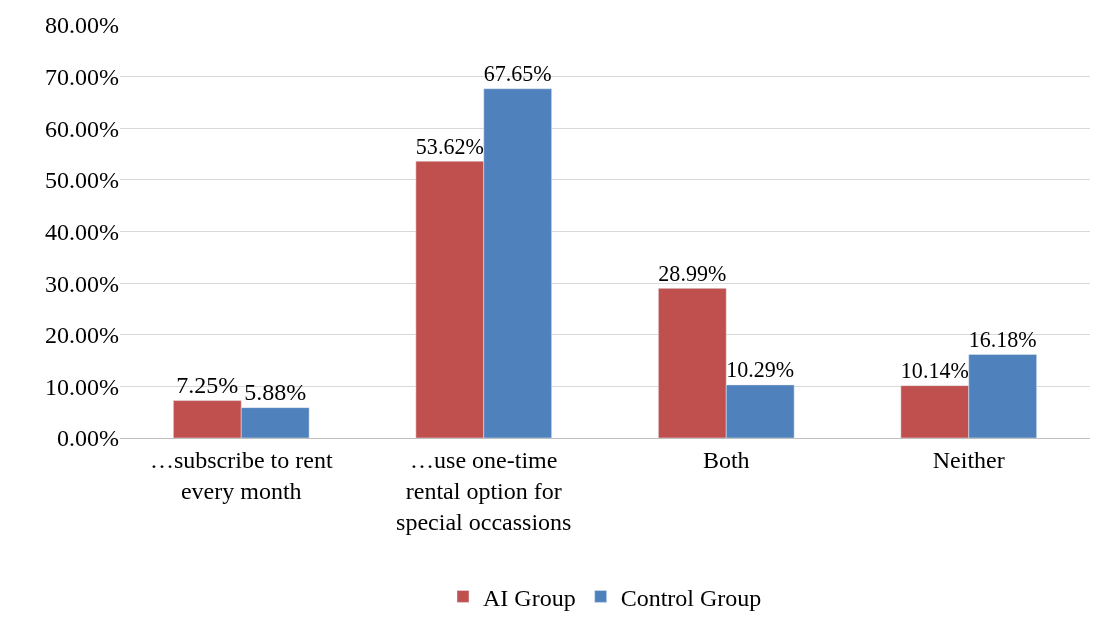  What do you see at coordinates (82, 283) in the screenshot?
I see `y-tick-label: 30.00%` at bounding box center [82, 283].